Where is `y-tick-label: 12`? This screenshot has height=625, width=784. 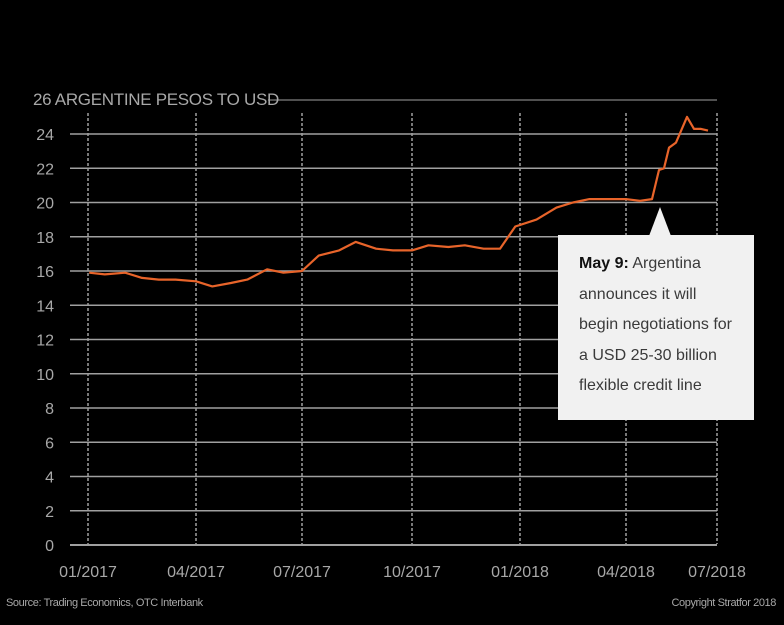
y-tick-label: 12 is located at coordinates (45, 341).